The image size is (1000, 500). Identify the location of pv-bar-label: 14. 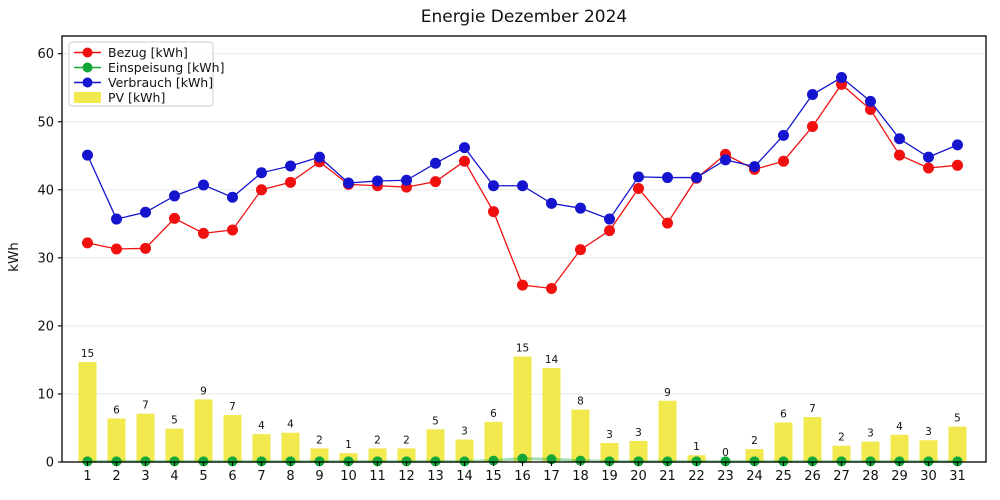
(552, 360).